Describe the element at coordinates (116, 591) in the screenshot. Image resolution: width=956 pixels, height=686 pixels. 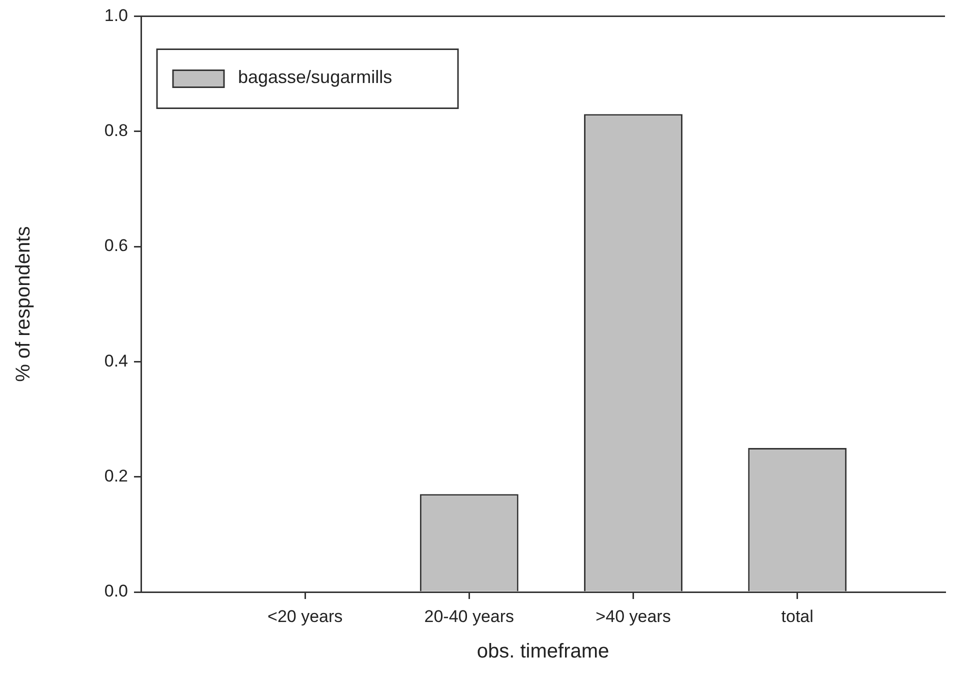
I see `y-tick-label: 0.0` at that location.